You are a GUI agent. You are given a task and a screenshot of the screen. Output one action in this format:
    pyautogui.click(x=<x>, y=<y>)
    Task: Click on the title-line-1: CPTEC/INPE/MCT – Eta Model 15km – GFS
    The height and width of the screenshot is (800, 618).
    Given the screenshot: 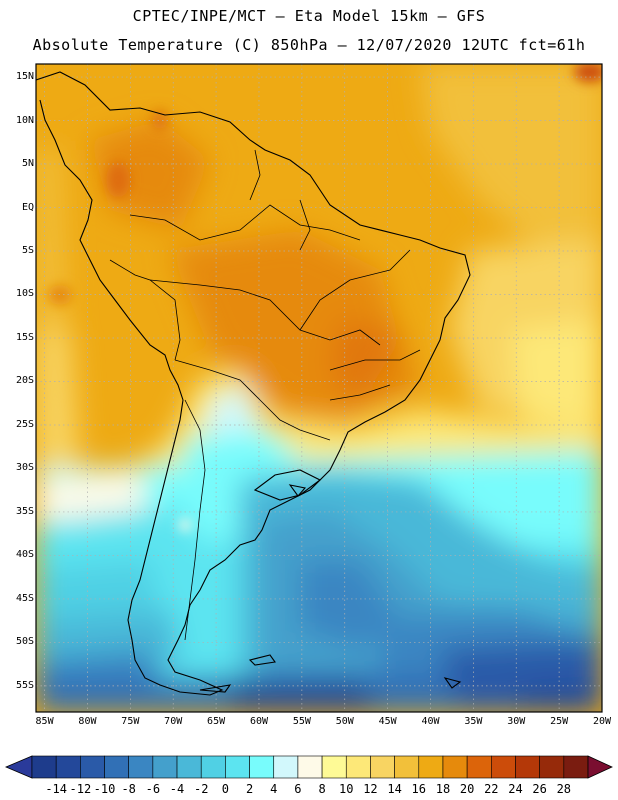 What is the action you would take?
    pyautogui.click(x=309, y=16)
    